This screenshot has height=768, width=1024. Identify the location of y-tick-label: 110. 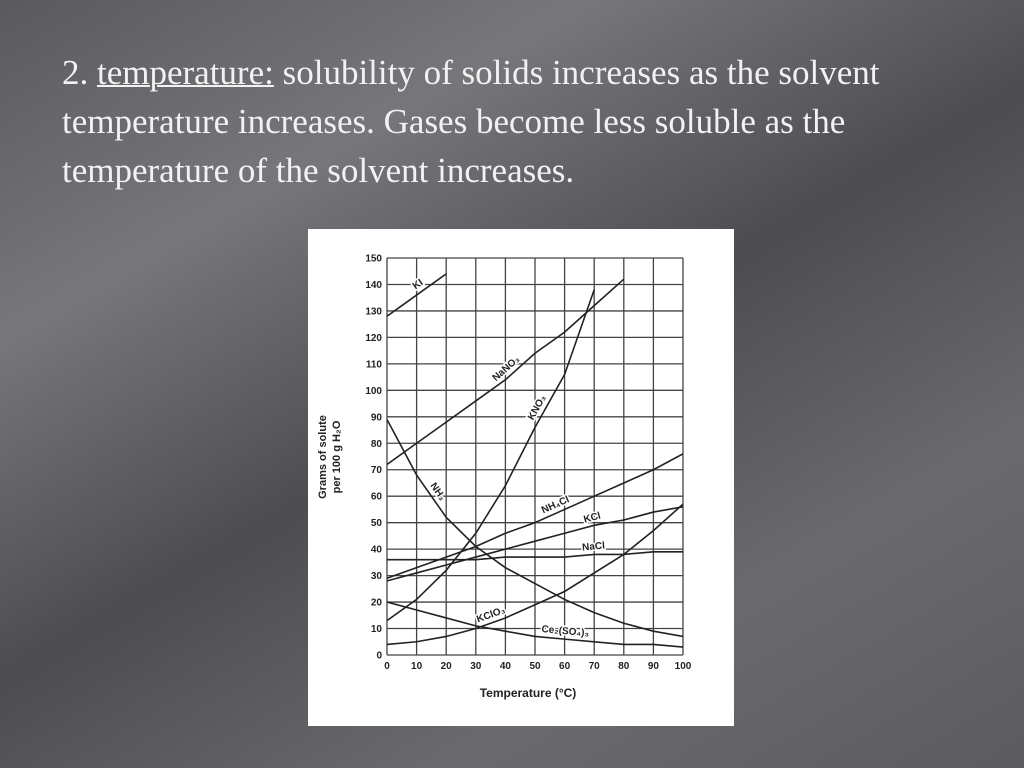
(374, 364).